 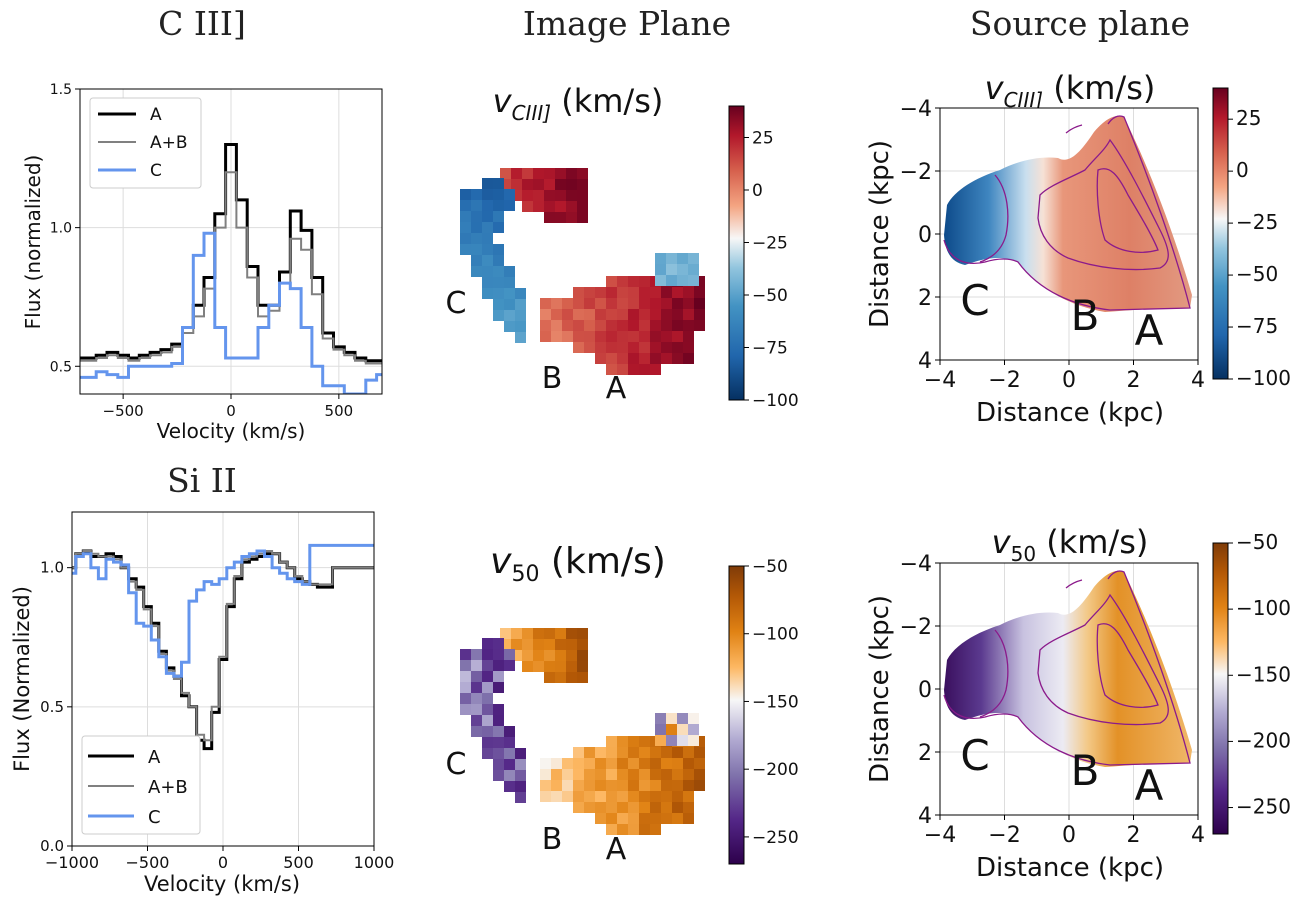 I want to click on header-siii: Si II, so click(x=202, y=480).